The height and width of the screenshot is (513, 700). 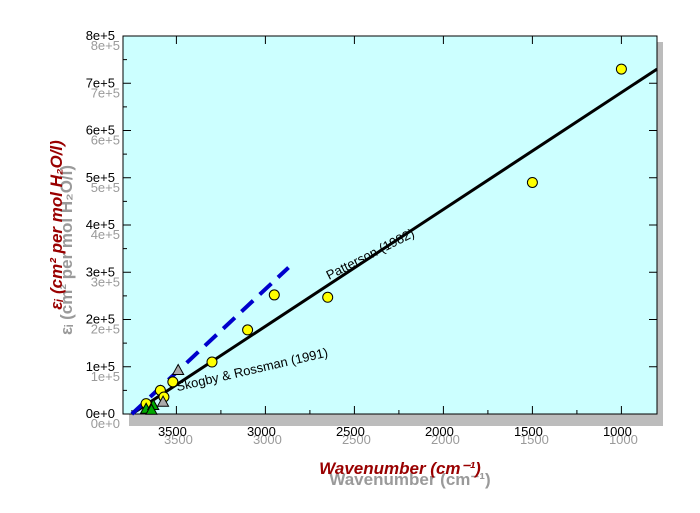 What do you see at coordinates (105, 376) in the screenshot?
I see `y-tick-label-ghost: 1e+5` at bounding box center [105, 376].